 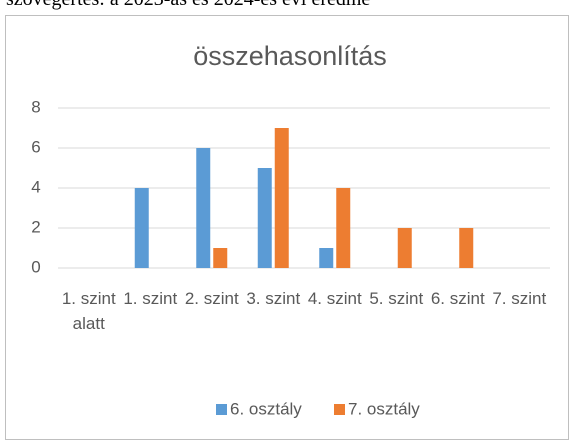 I want to click on legend-label: 6. osztály, so click(x=266, y=408).